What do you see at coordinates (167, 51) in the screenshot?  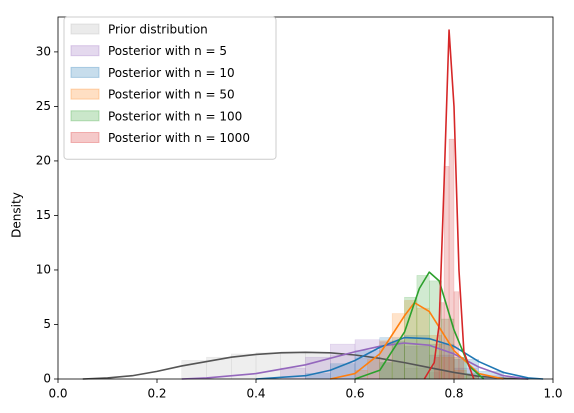 I see `legend-label: Posterior with n = 5` at bounding box center [167, 51].